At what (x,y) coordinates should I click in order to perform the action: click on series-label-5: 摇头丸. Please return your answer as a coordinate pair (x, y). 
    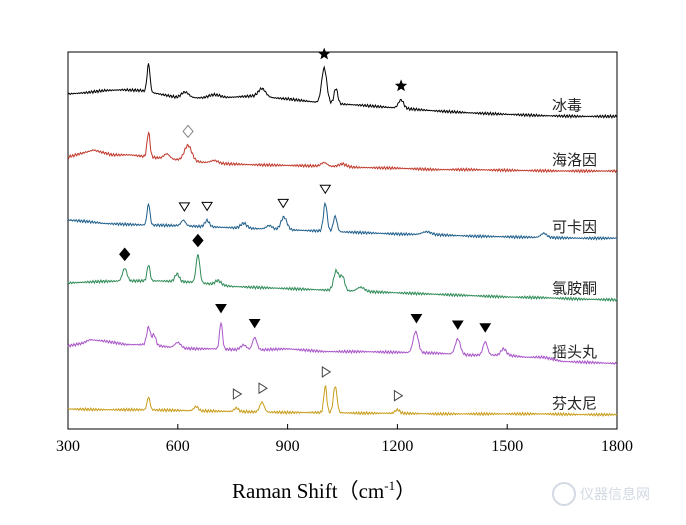
    Looking at the image, I should click on (574, 352).